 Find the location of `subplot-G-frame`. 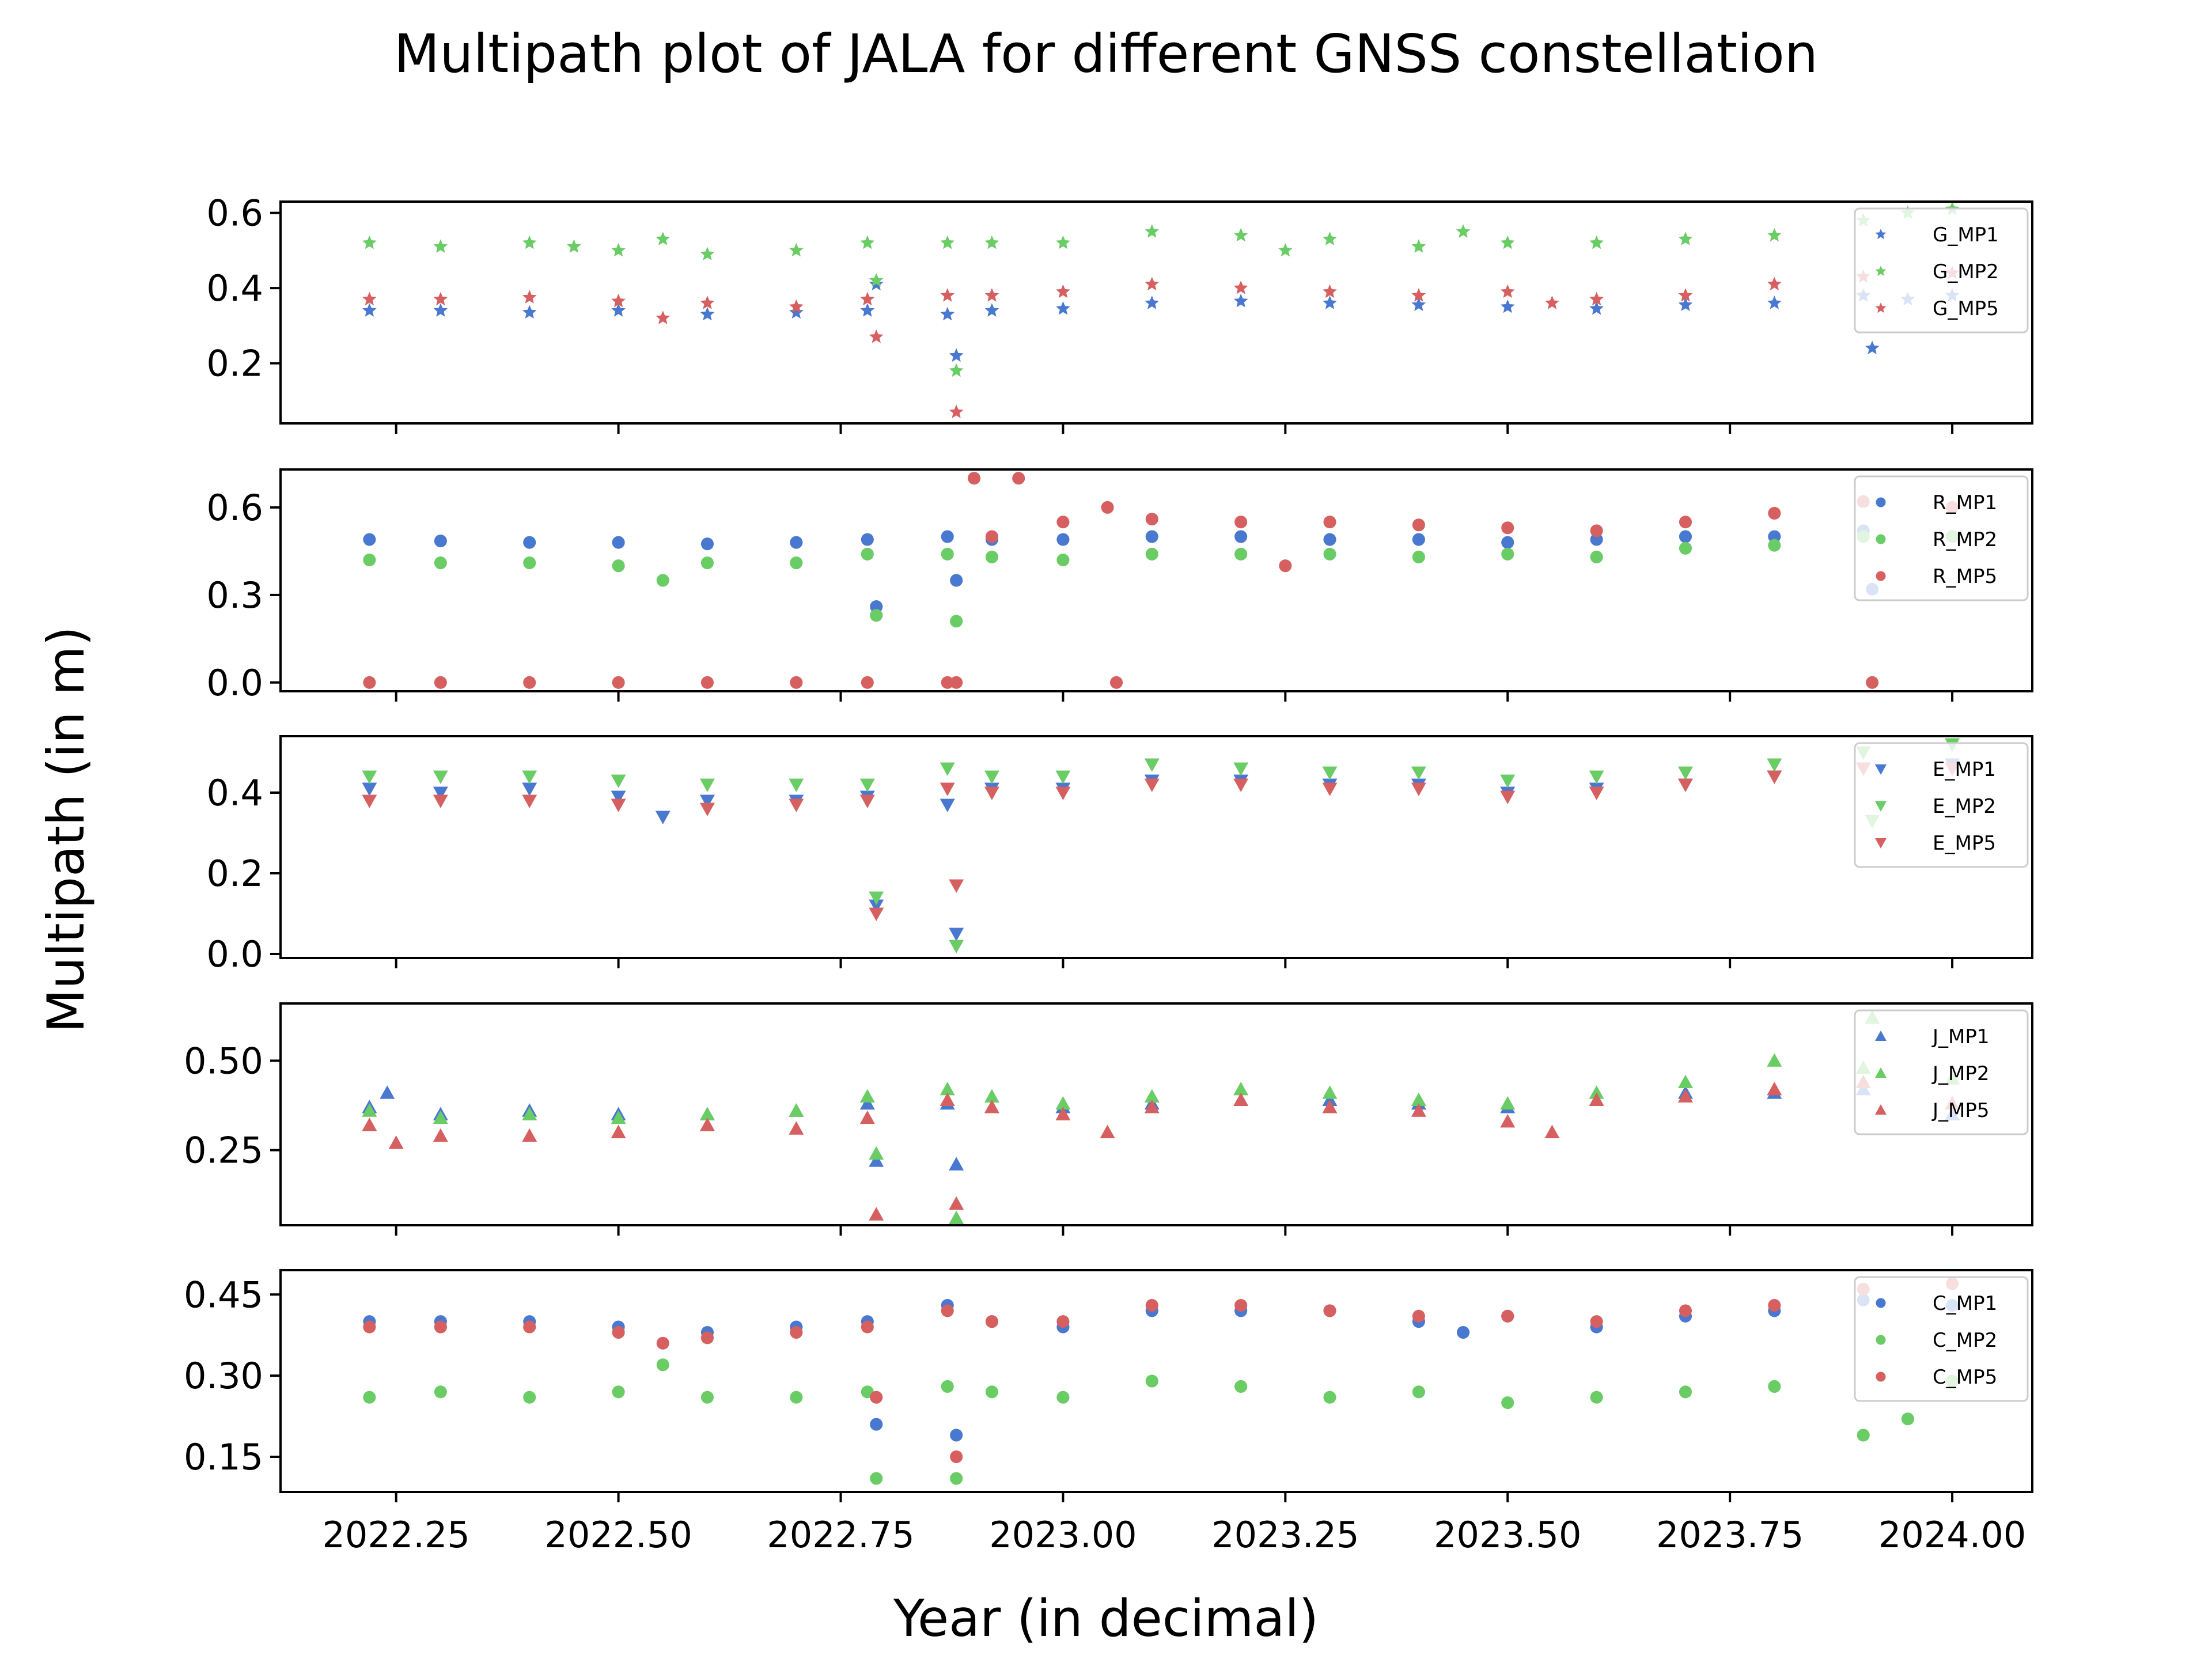

subplot-G-frame is located at coordinates (1156, 312).